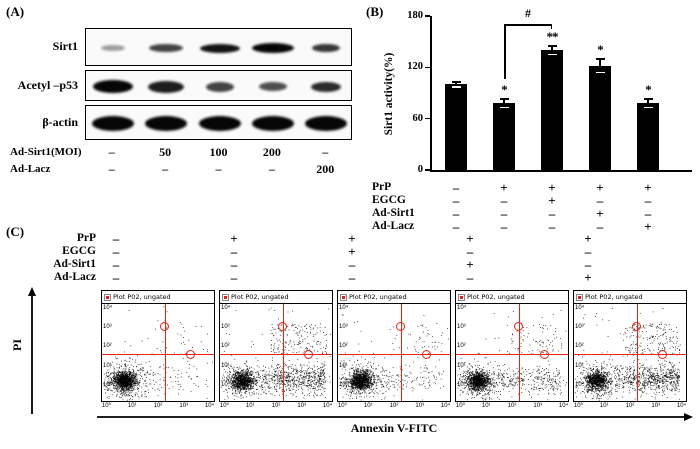 Image resolution: width=700 pixels, height=449 pixels. What do you see at coordinates (415, 67) in the screenshot?
I see `y-tick-label: 120` at bounding box center [415, 67].